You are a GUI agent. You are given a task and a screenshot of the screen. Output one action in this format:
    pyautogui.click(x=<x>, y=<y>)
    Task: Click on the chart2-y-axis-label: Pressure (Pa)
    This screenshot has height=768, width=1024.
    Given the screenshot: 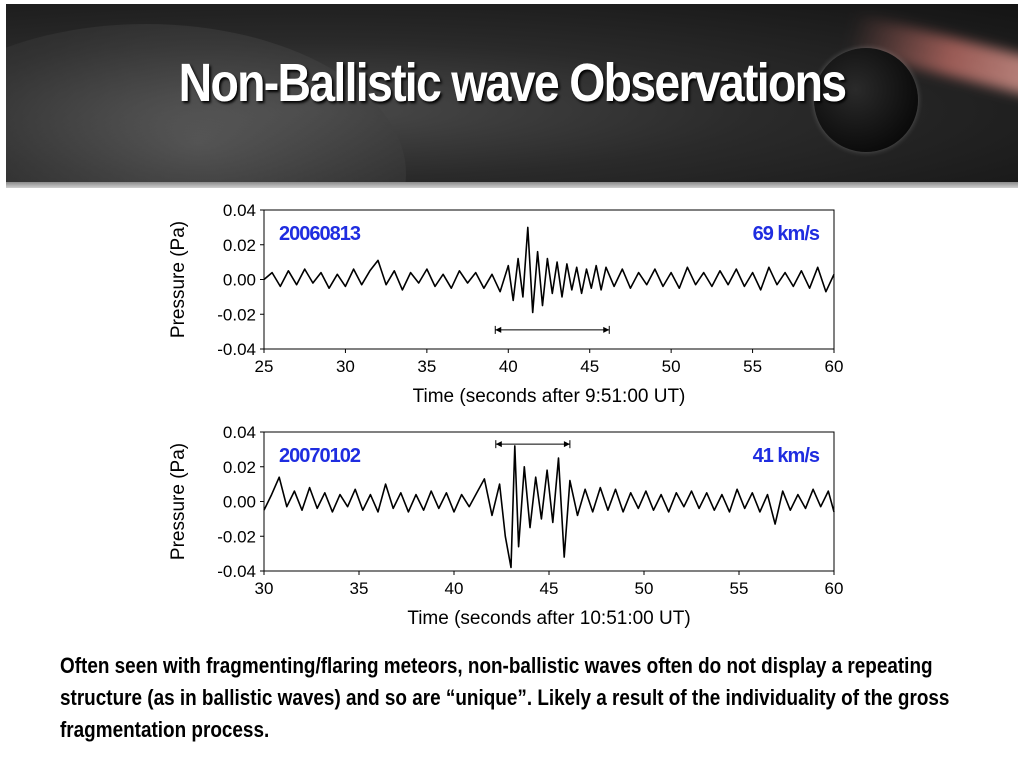 What is the action you would take?
    pyautogui.click(x=178, y=501)
    